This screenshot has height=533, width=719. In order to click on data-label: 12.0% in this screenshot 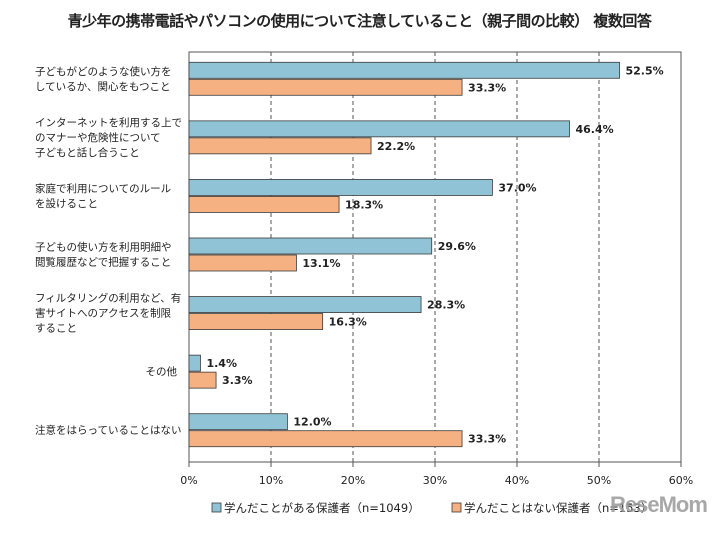, I will do `click(312, 422)`.